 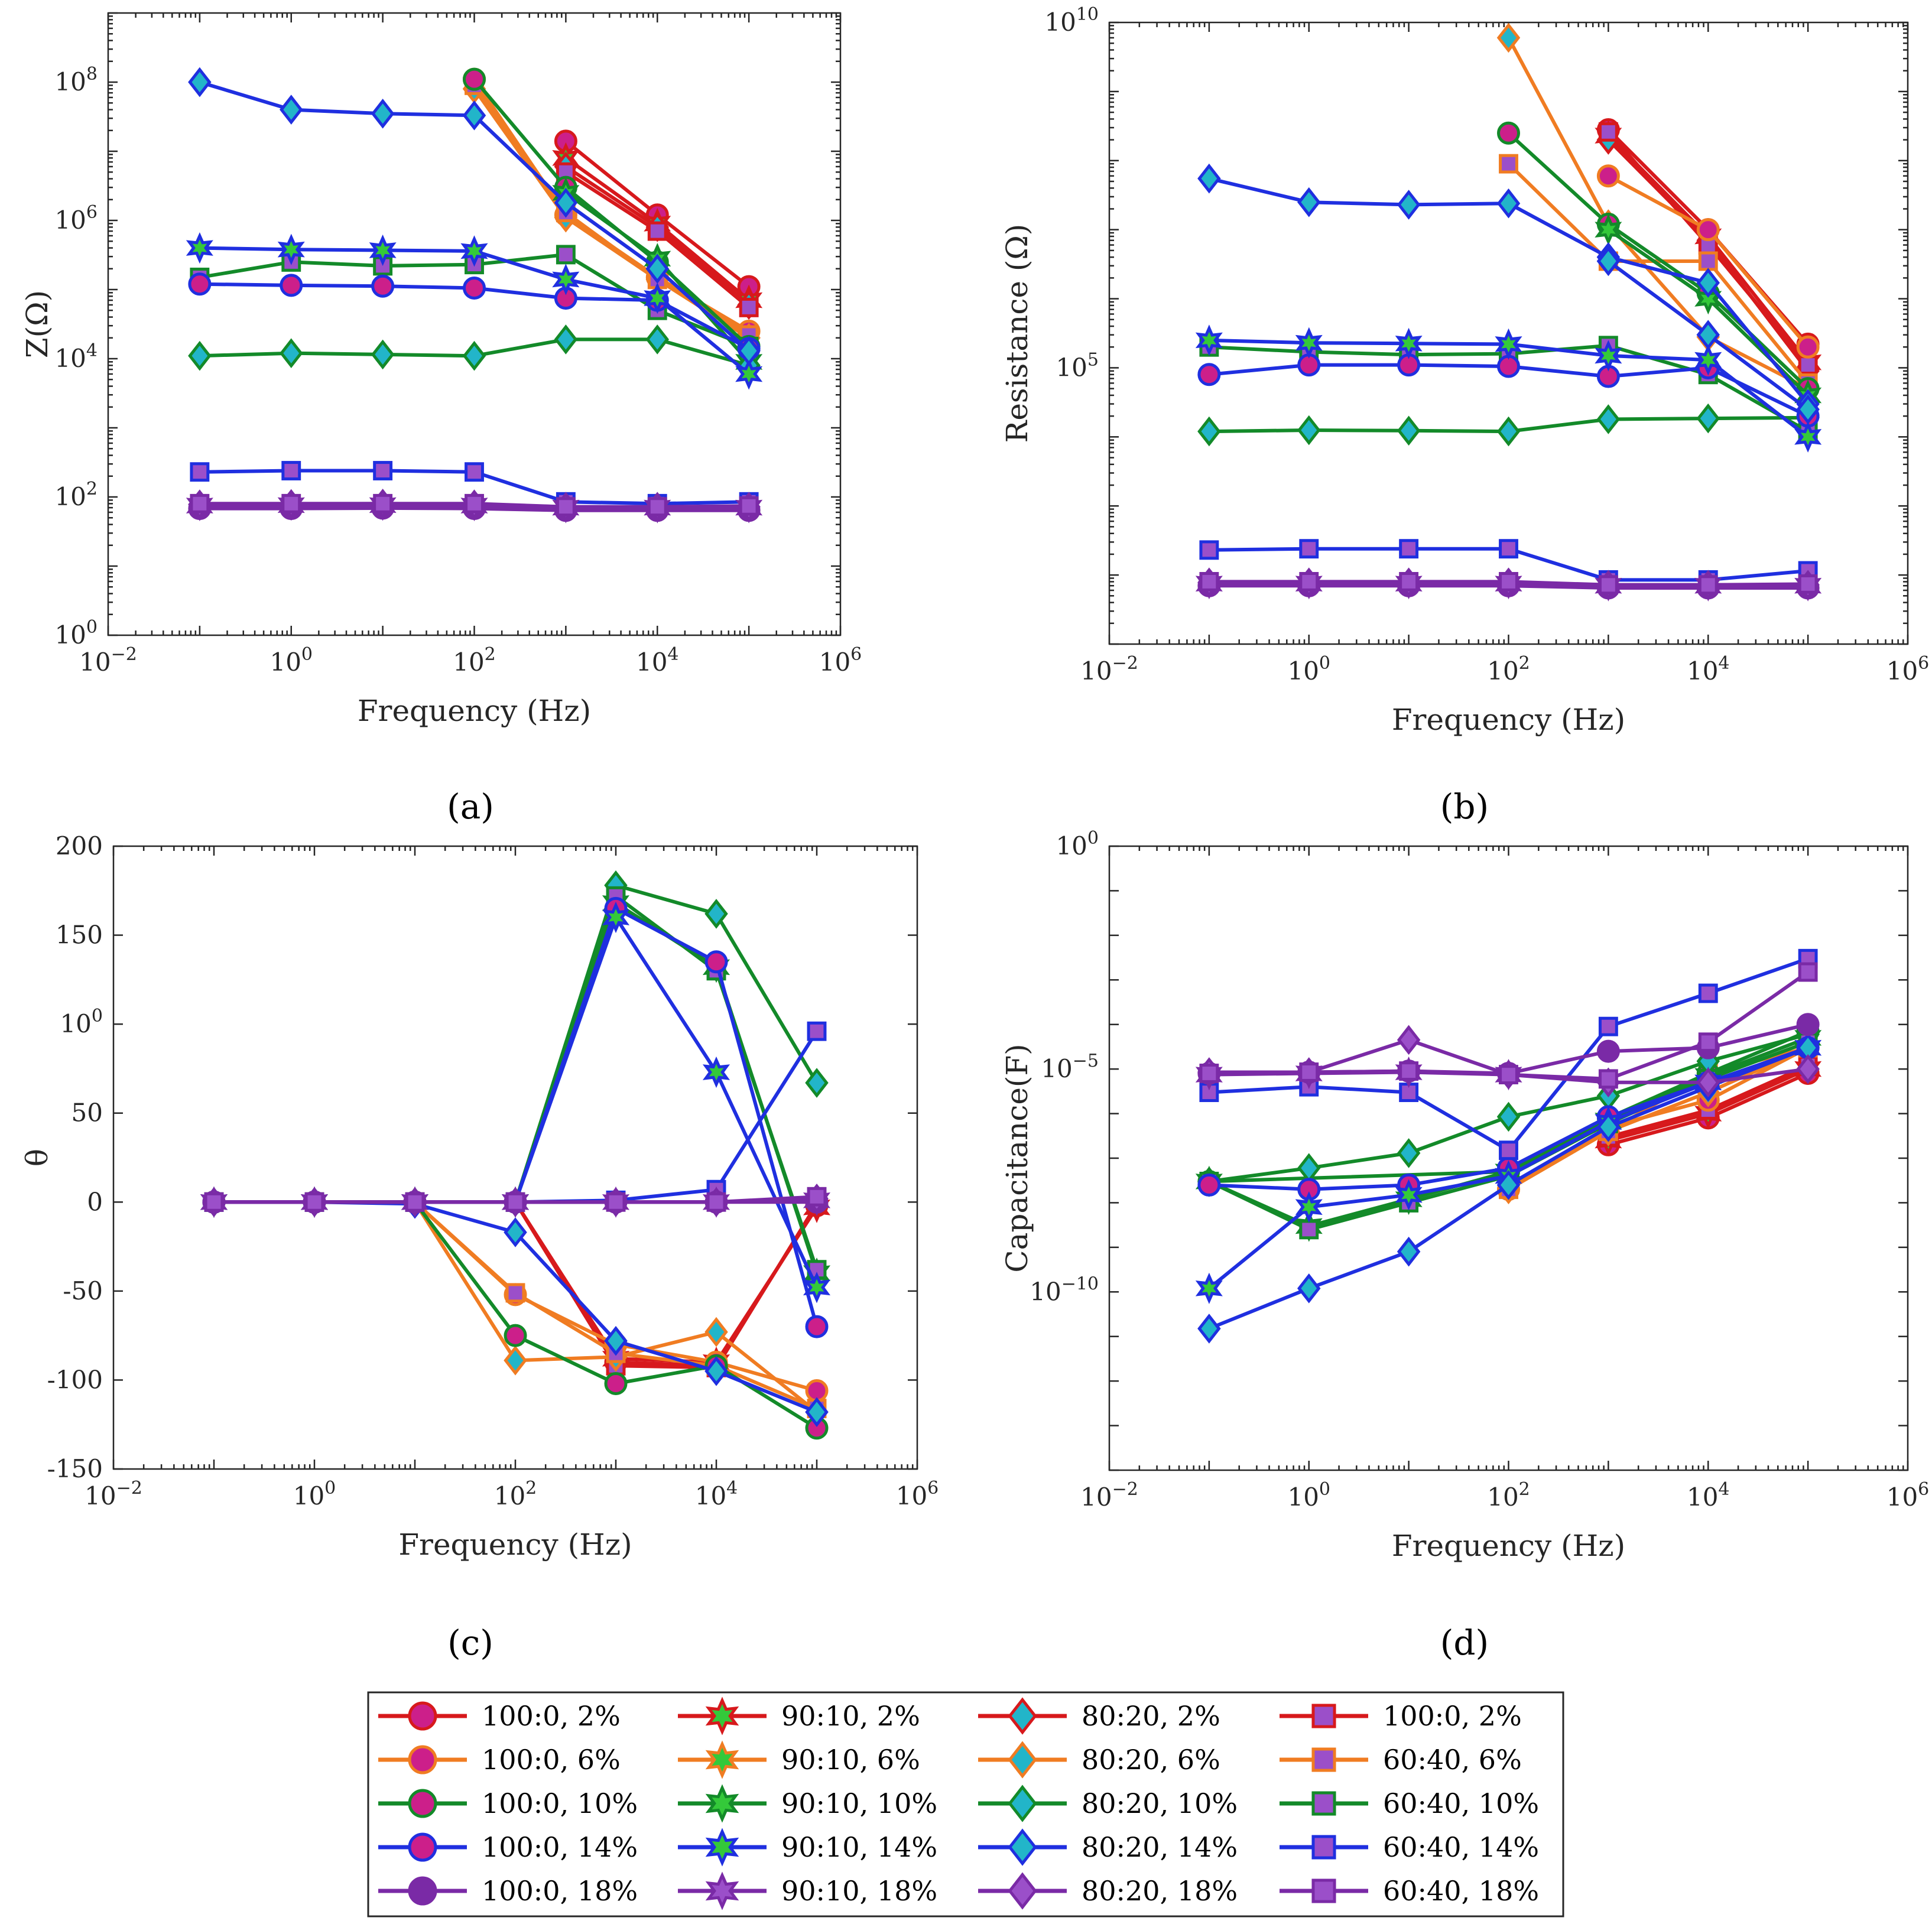 What do you see at coordinates (76, 633) in the screenshot?
I see `y-tick-label: 10⁰` at bounding box center [76, 633].